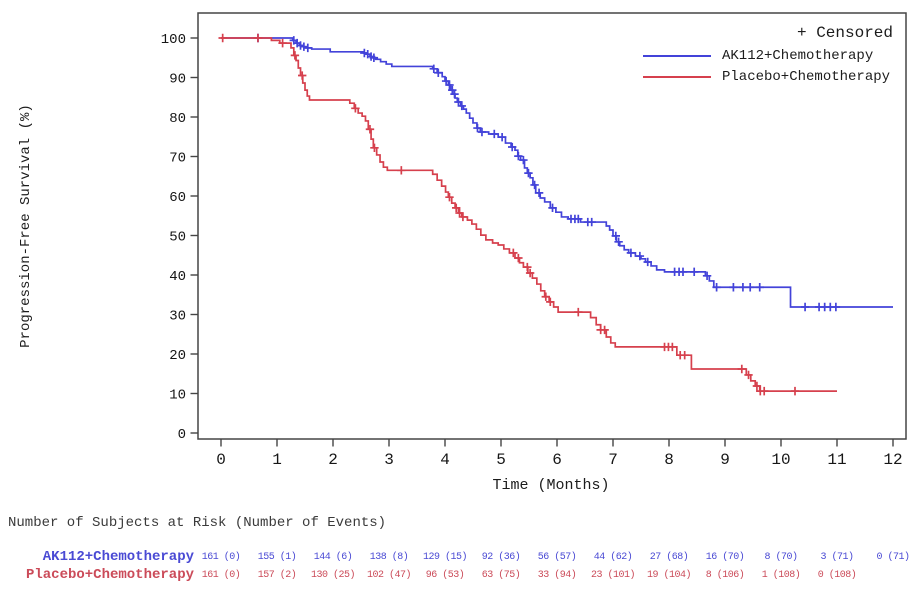 The image size is (920, 605). I want to click on risk-count: 0 (108), so click(837, 575).